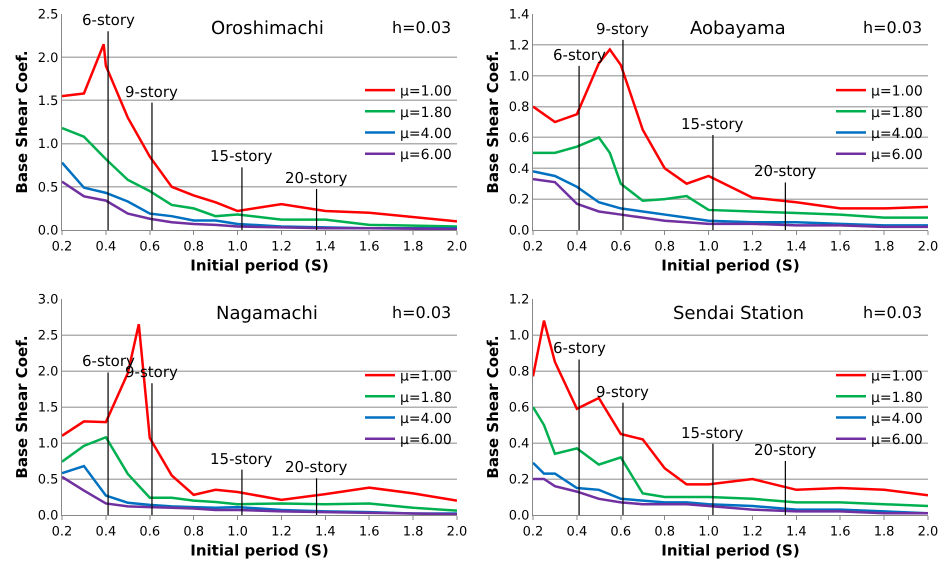 This screenshot has width=942, height=569. Describe the element at coordinates (267, 28) in the screenshot. I see `chart-title: Oroshimachi` at that location.